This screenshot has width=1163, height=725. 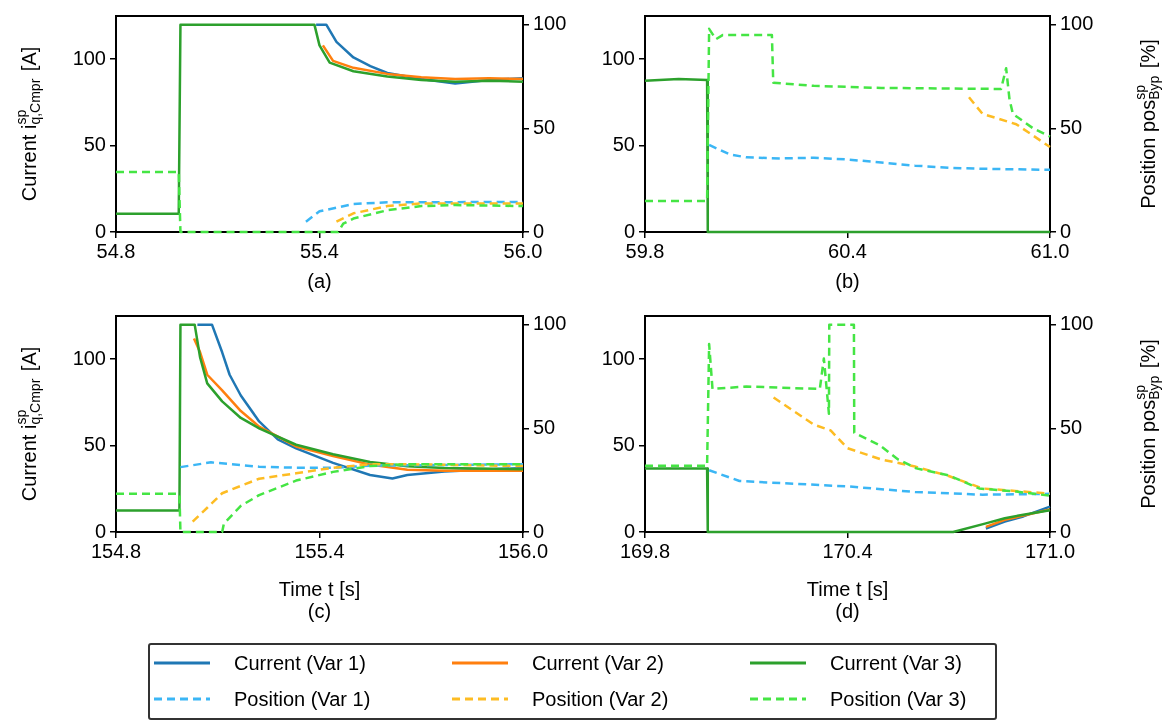 I want to click on x-tick-label: 60.4, so click(x=847, y=250).